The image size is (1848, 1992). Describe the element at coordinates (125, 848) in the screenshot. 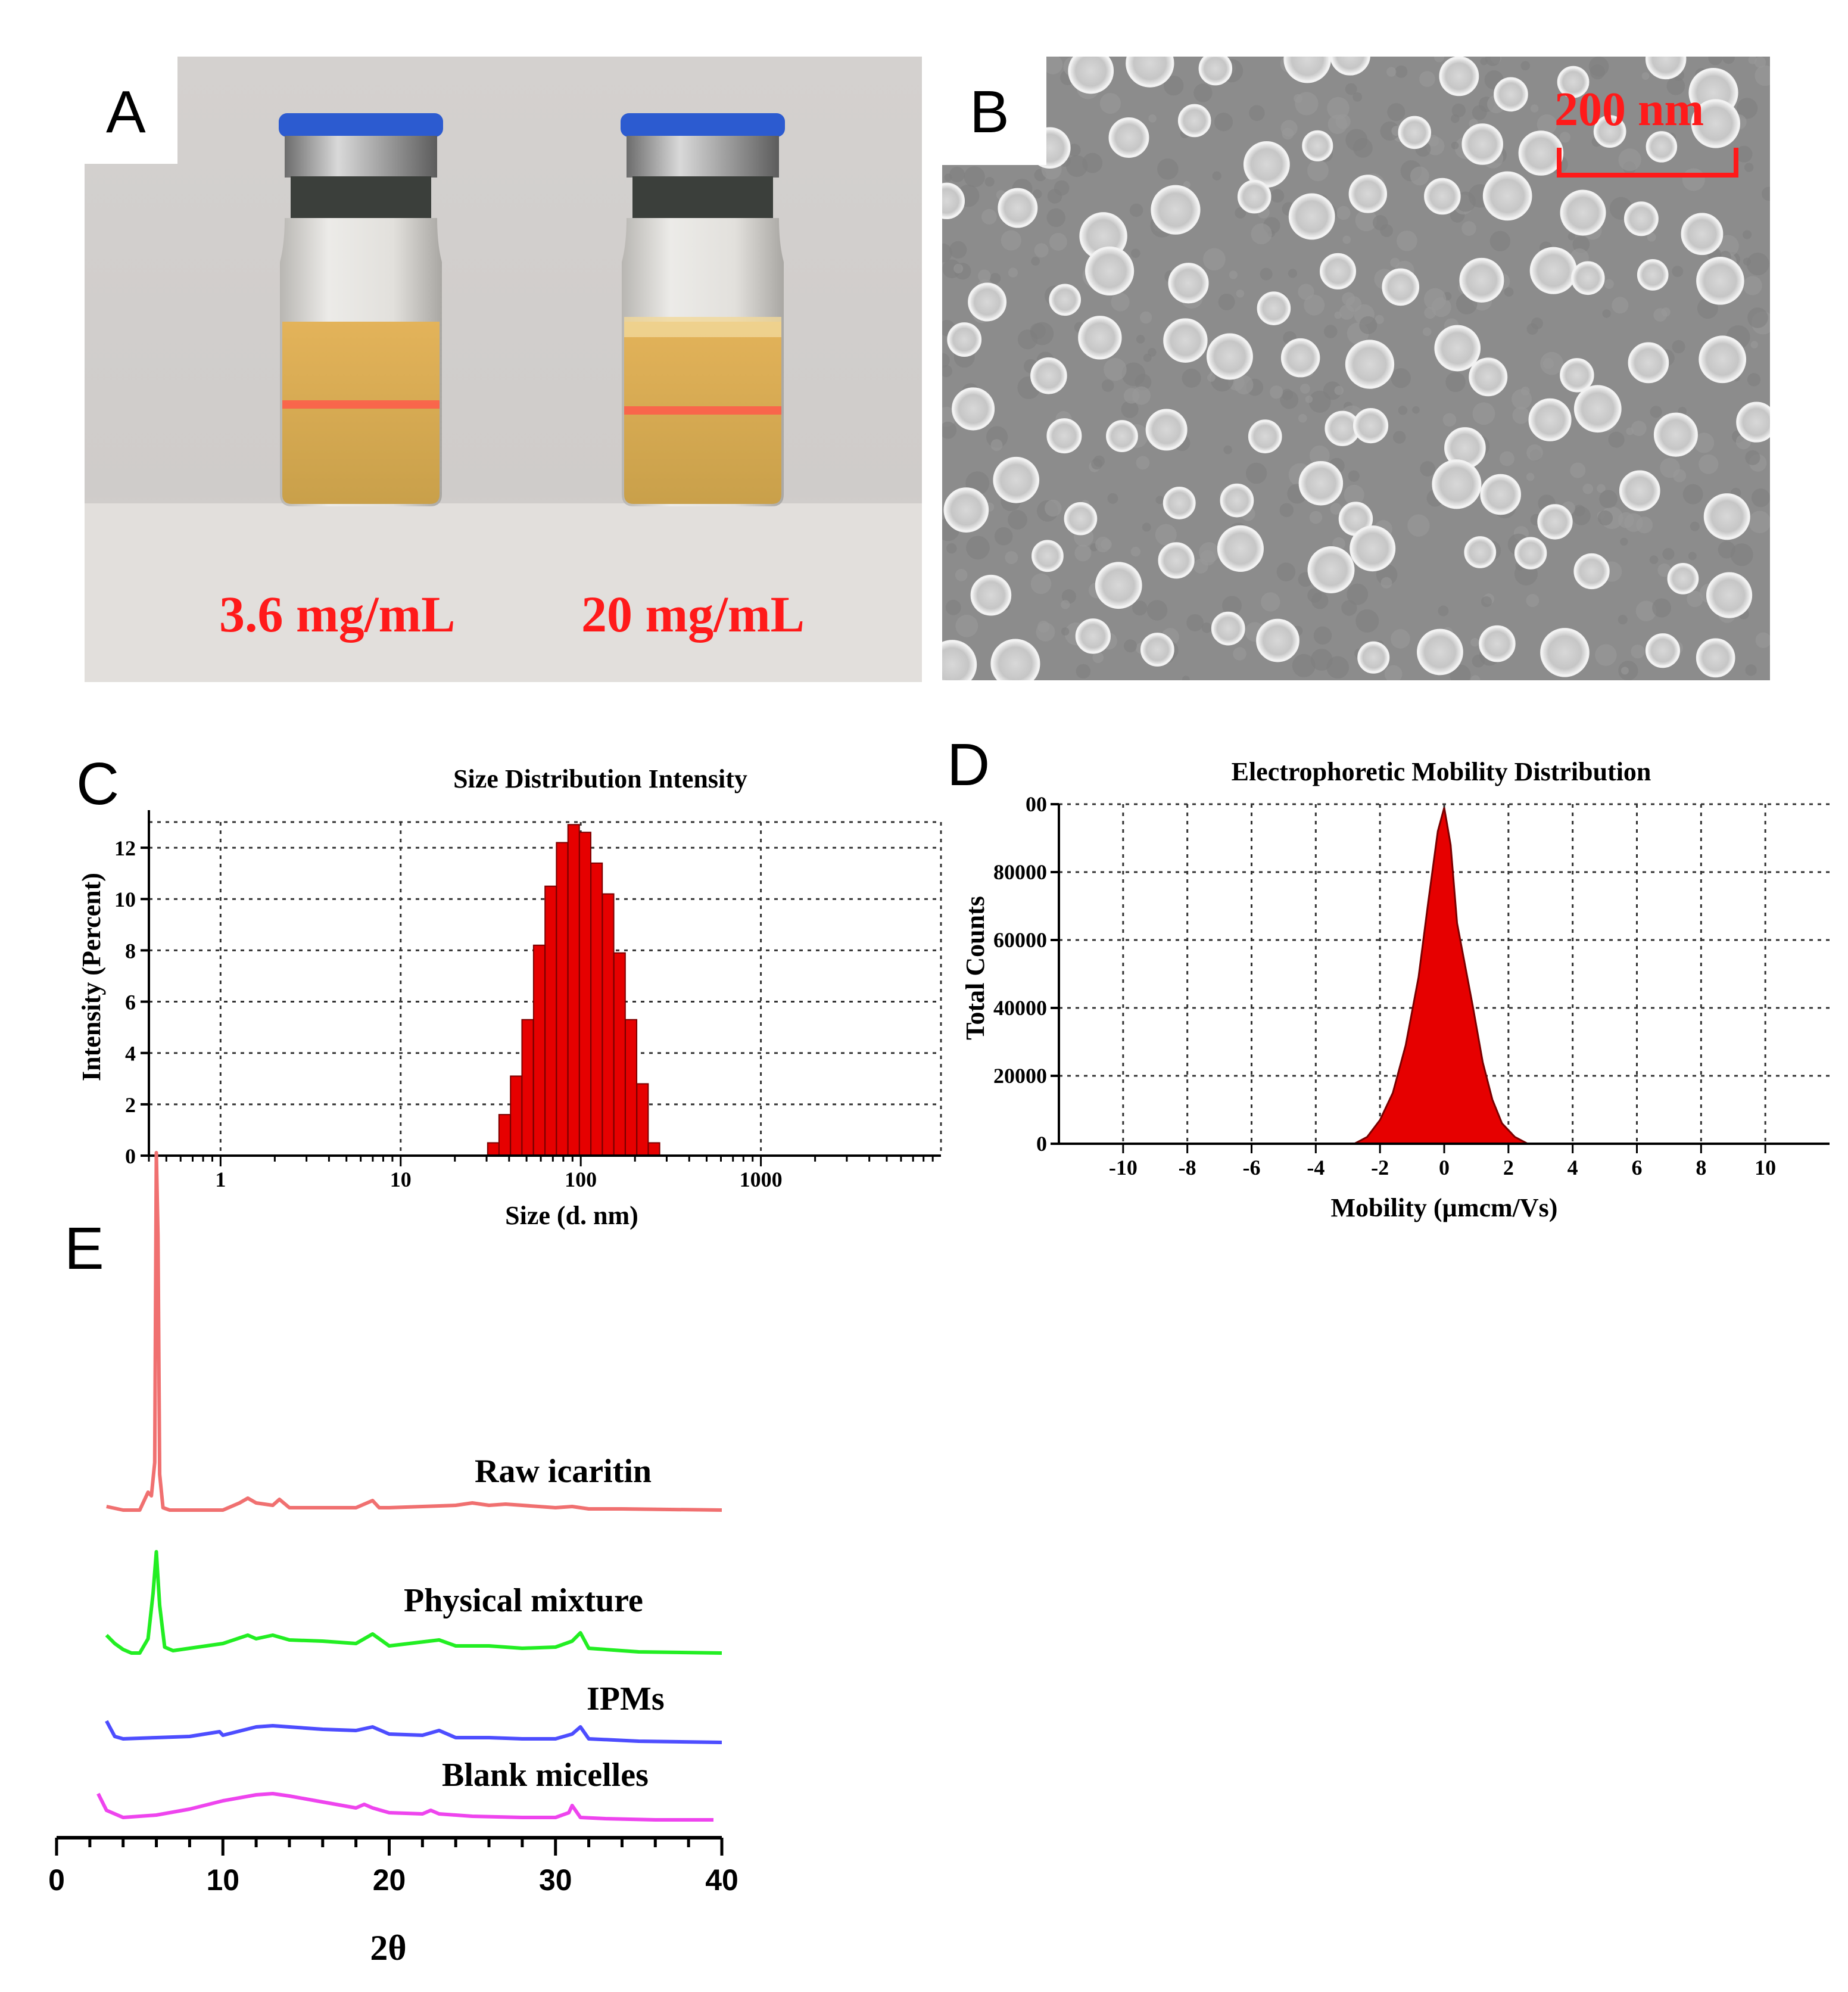

I see `y-tick-label: 12` at that location.